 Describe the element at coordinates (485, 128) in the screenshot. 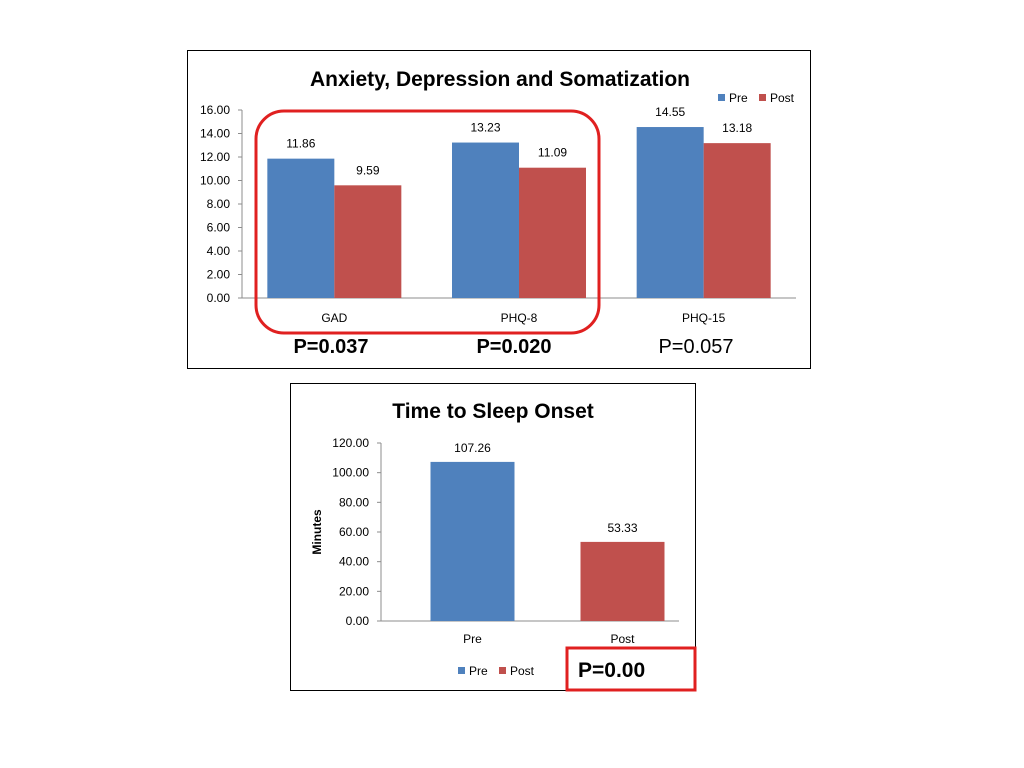

I see `bar-value-label: 13.23` at that location.